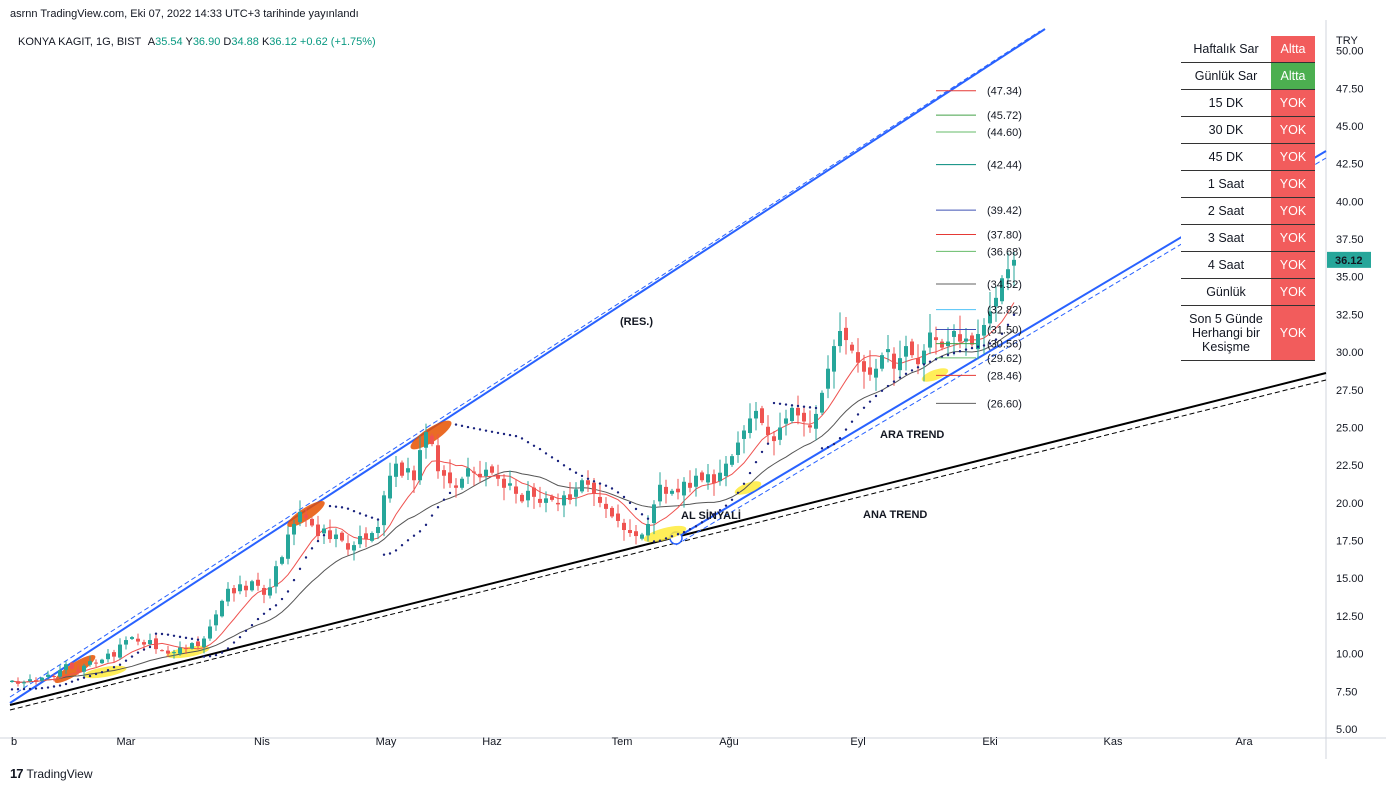  Describe the element at coordinates (1004, 376) in the screenshot. I see `fib-level-label: (28.46)` at that location.